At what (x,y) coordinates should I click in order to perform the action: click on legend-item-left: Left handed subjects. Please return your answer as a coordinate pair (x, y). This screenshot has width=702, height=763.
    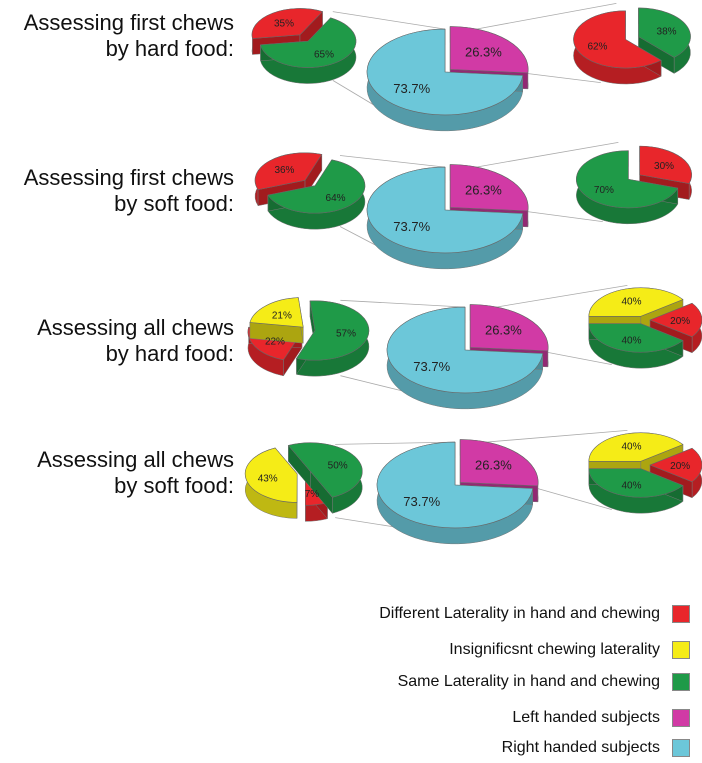
    Looking at the image, I should click on (601, 718).